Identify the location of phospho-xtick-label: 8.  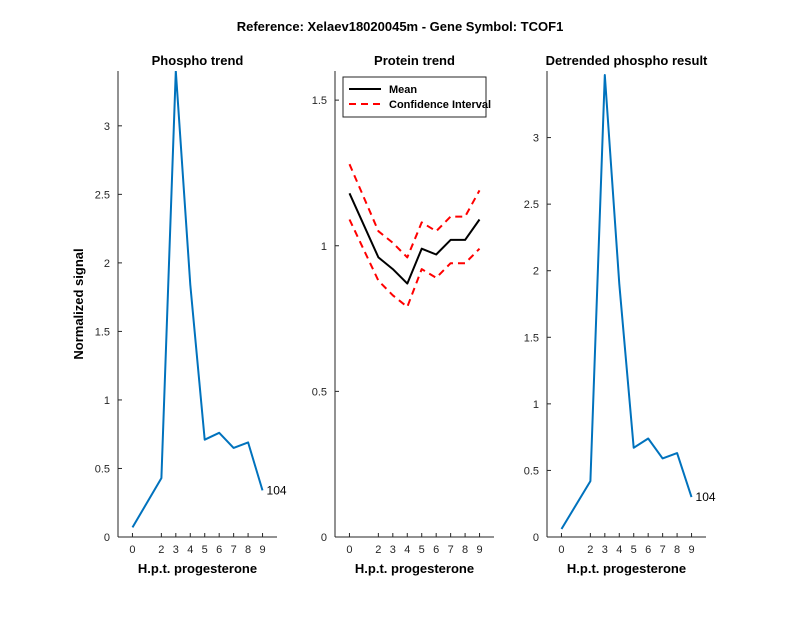
(248, 550).